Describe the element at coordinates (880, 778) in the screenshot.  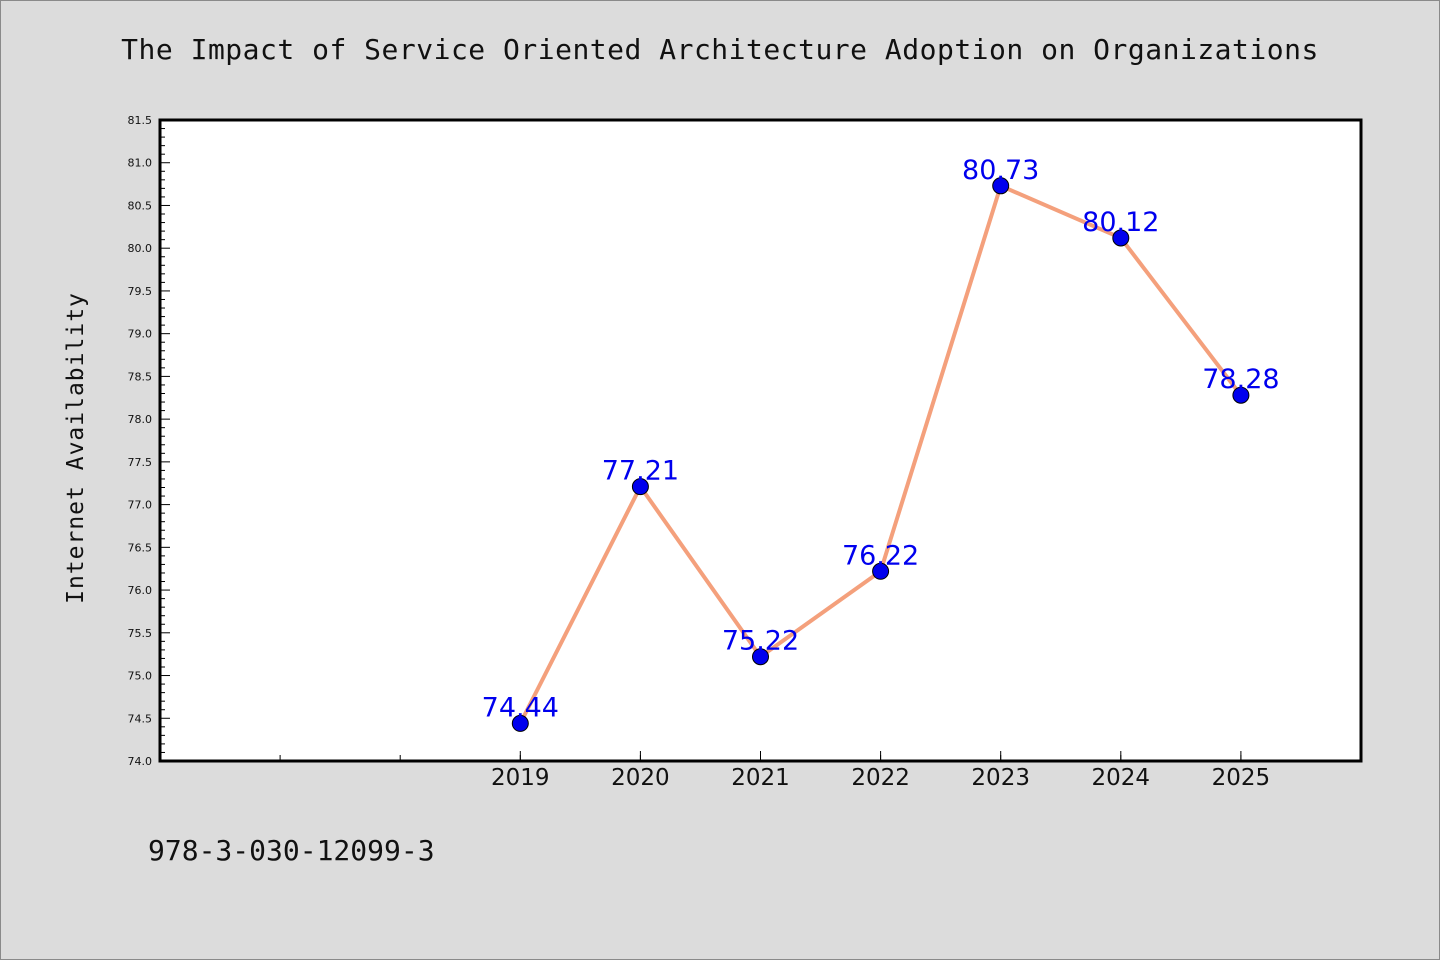
I see `x-tick-label: 2022` at that location.